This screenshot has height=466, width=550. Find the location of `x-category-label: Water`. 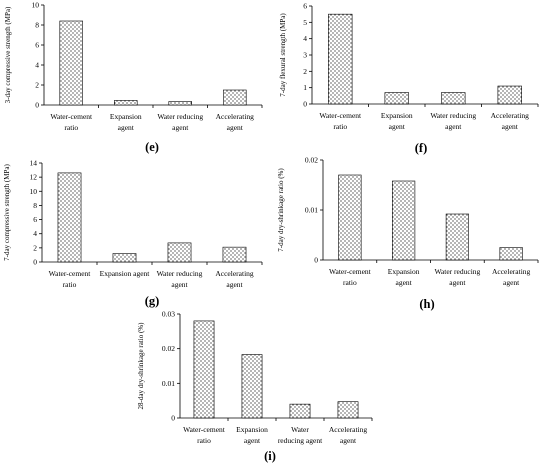

x-category-label: Water is located at coordinates (300, 429).